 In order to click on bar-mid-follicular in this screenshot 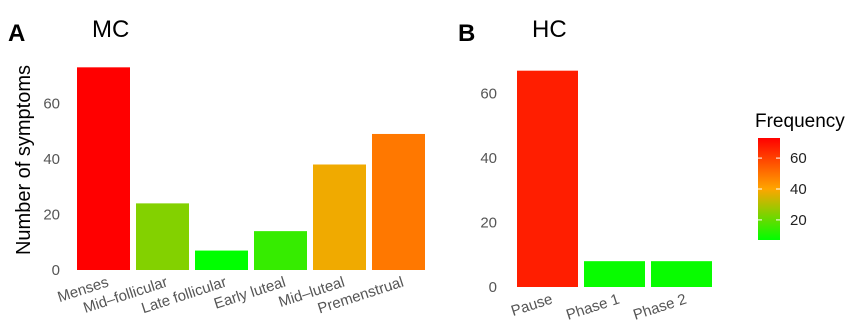, I will do `click(162, 236)`.